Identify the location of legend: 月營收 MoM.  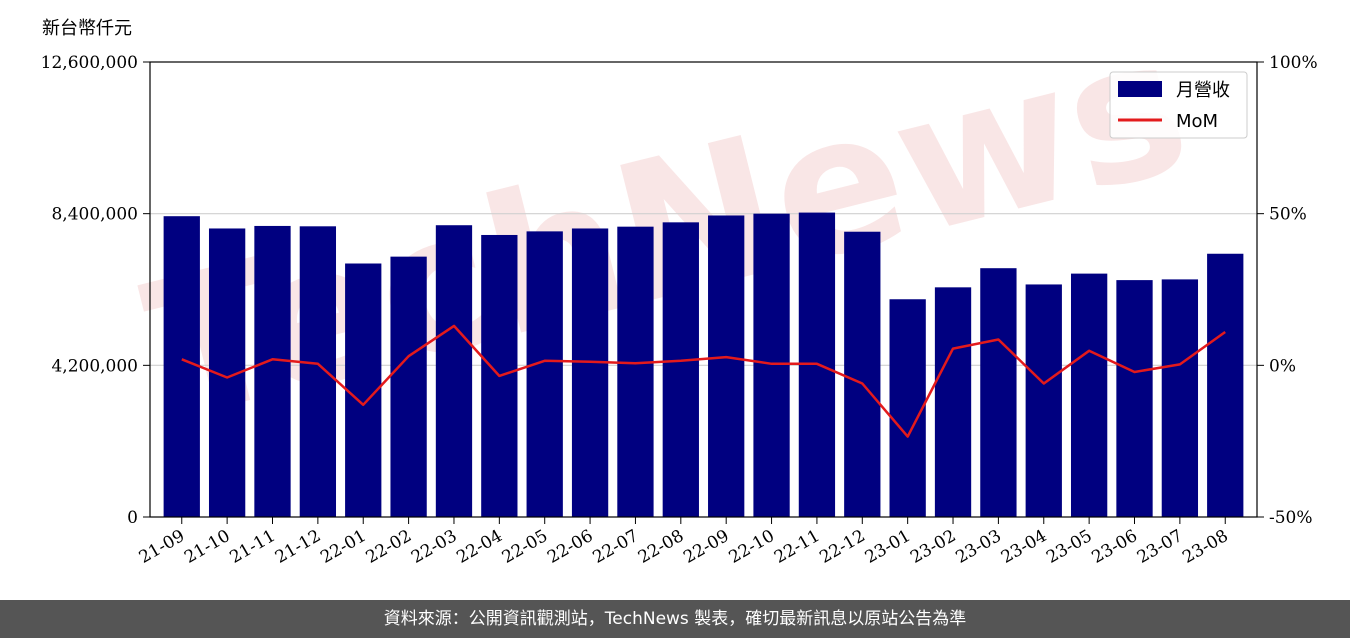
(1178, 105).